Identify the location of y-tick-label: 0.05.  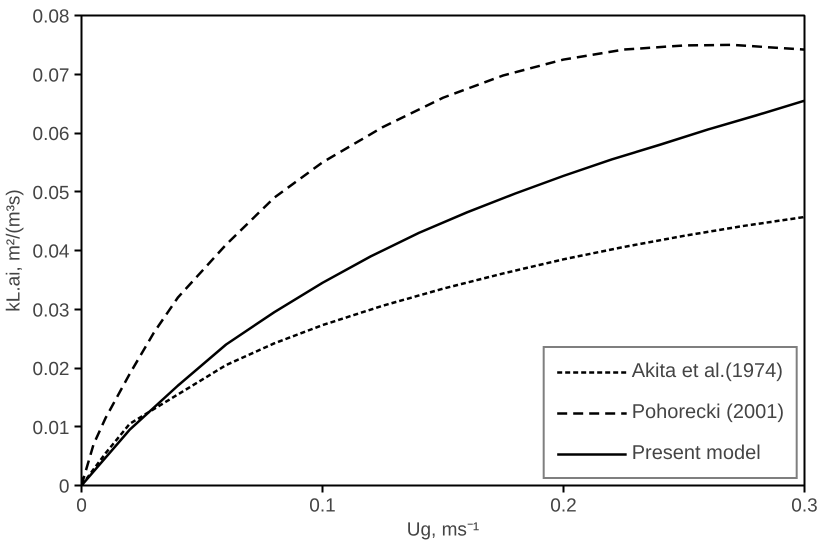
(51, 193).